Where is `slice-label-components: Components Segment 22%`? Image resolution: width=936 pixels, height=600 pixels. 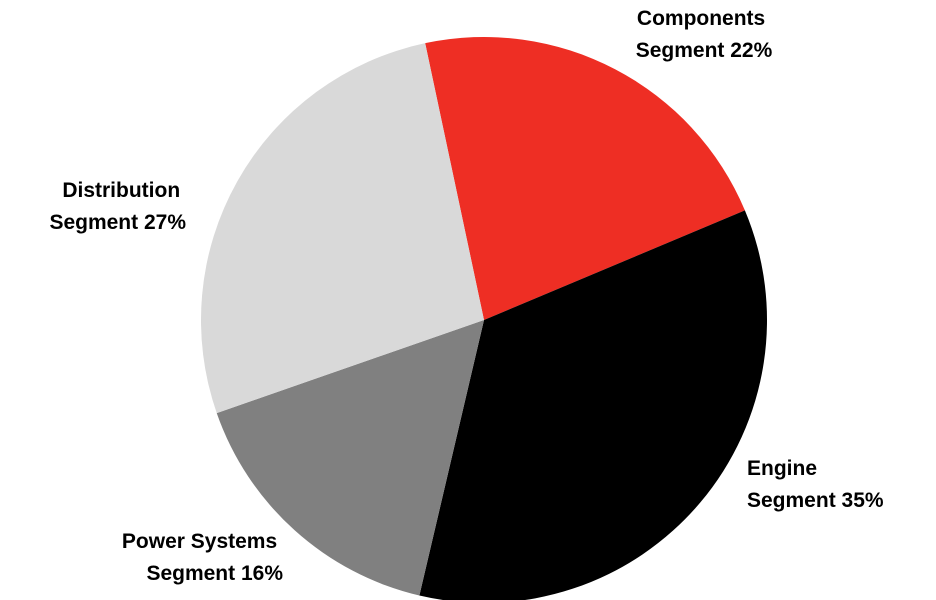
slice-label-components: Components Segment 22% is located at coordinates (704, 34).